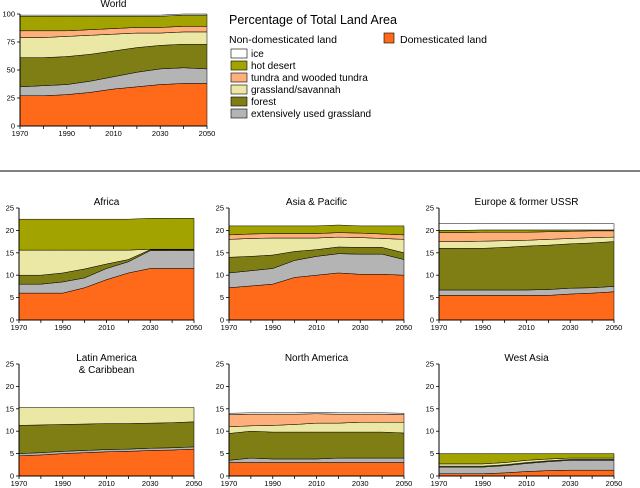  I want to click on y-tick-label: 75, so click(11, 42).